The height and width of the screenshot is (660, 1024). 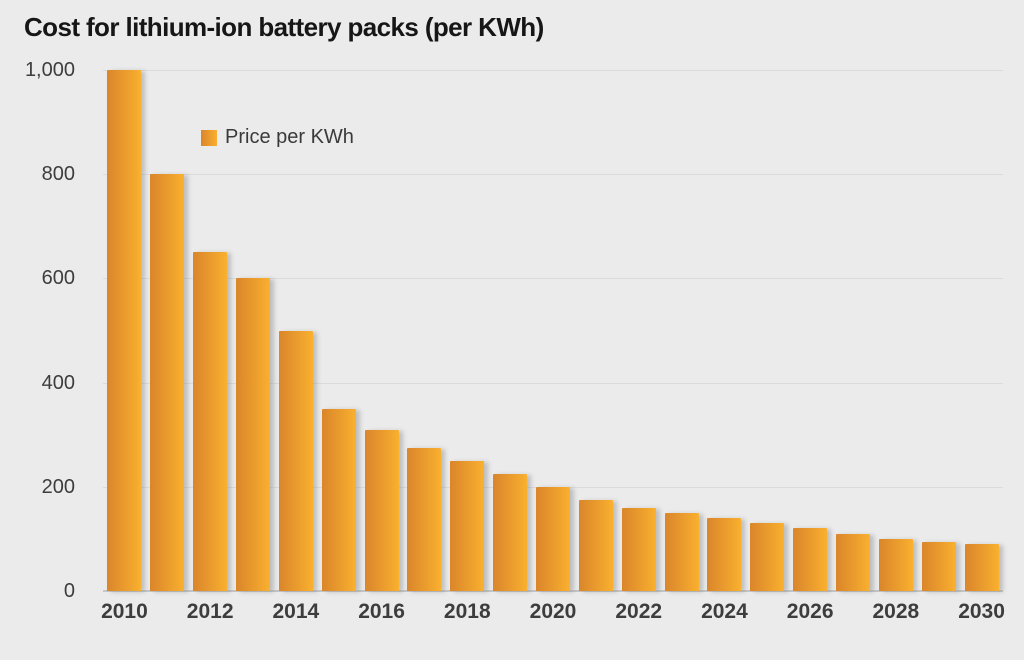 I want to click on bar-2014, so click(x=295, y=460).